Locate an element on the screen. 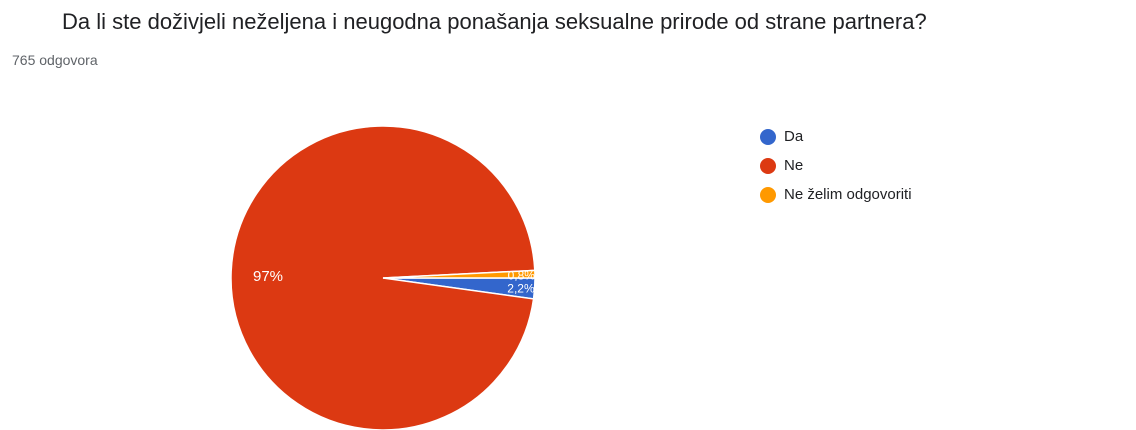  pie-slice-ne-želim-odgovoriti is located at coordinates (459, 274).